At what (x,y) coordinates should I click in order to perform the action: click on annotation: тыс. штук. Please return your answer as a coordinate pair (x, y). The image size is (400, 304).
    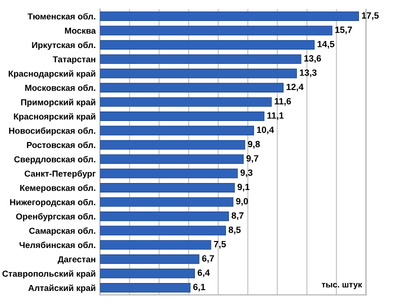
    Looking at the image, I should click on (342, 286).